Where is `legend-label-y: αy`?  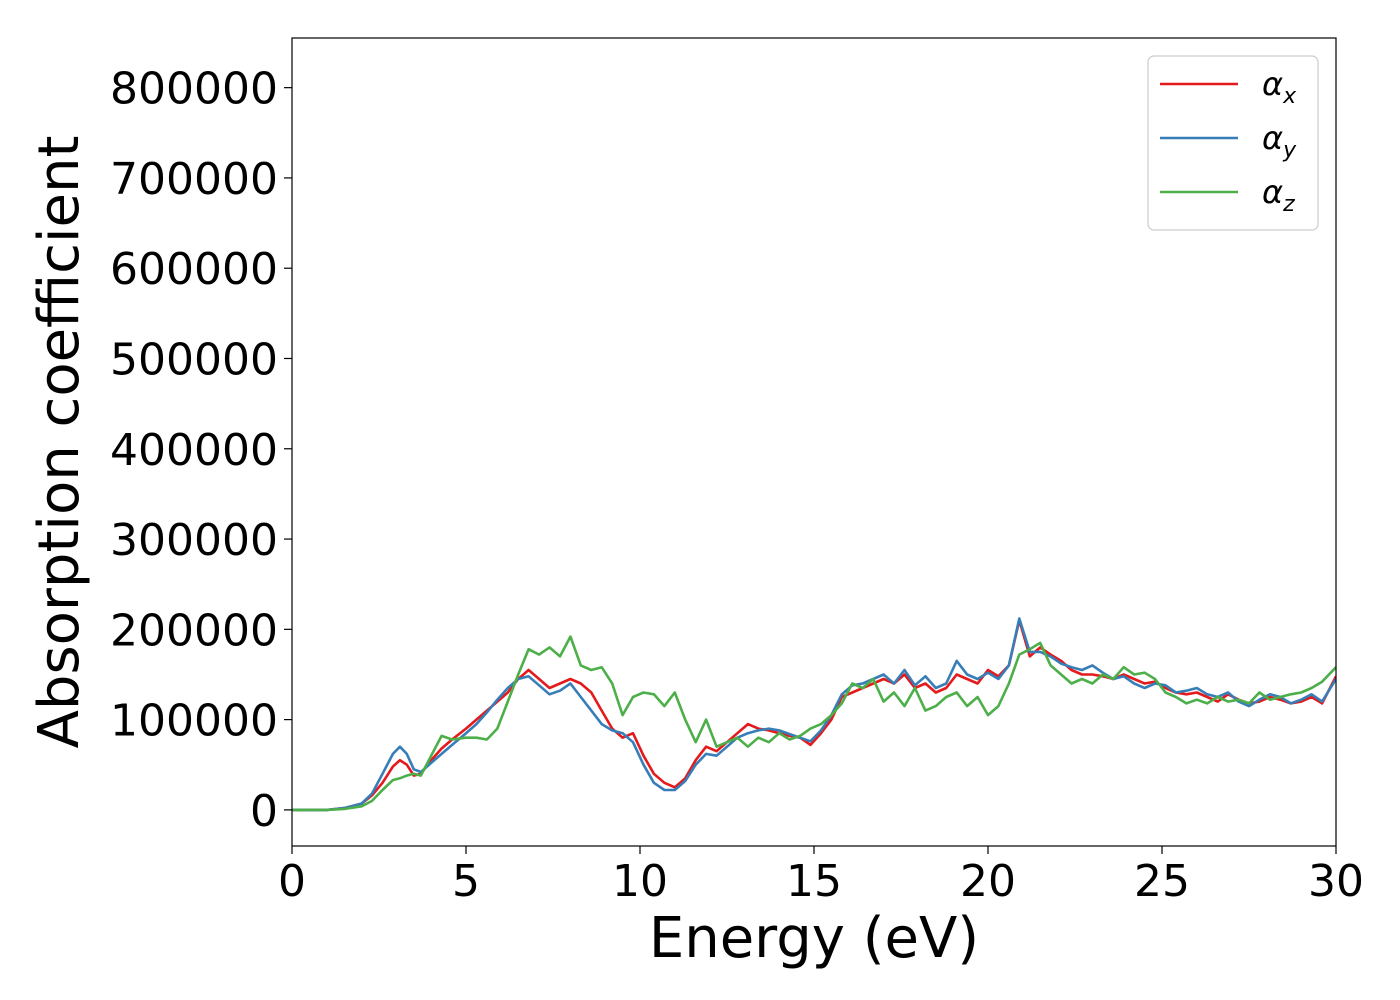
legend-label-y: αy is located at coordinates (1279, 141).